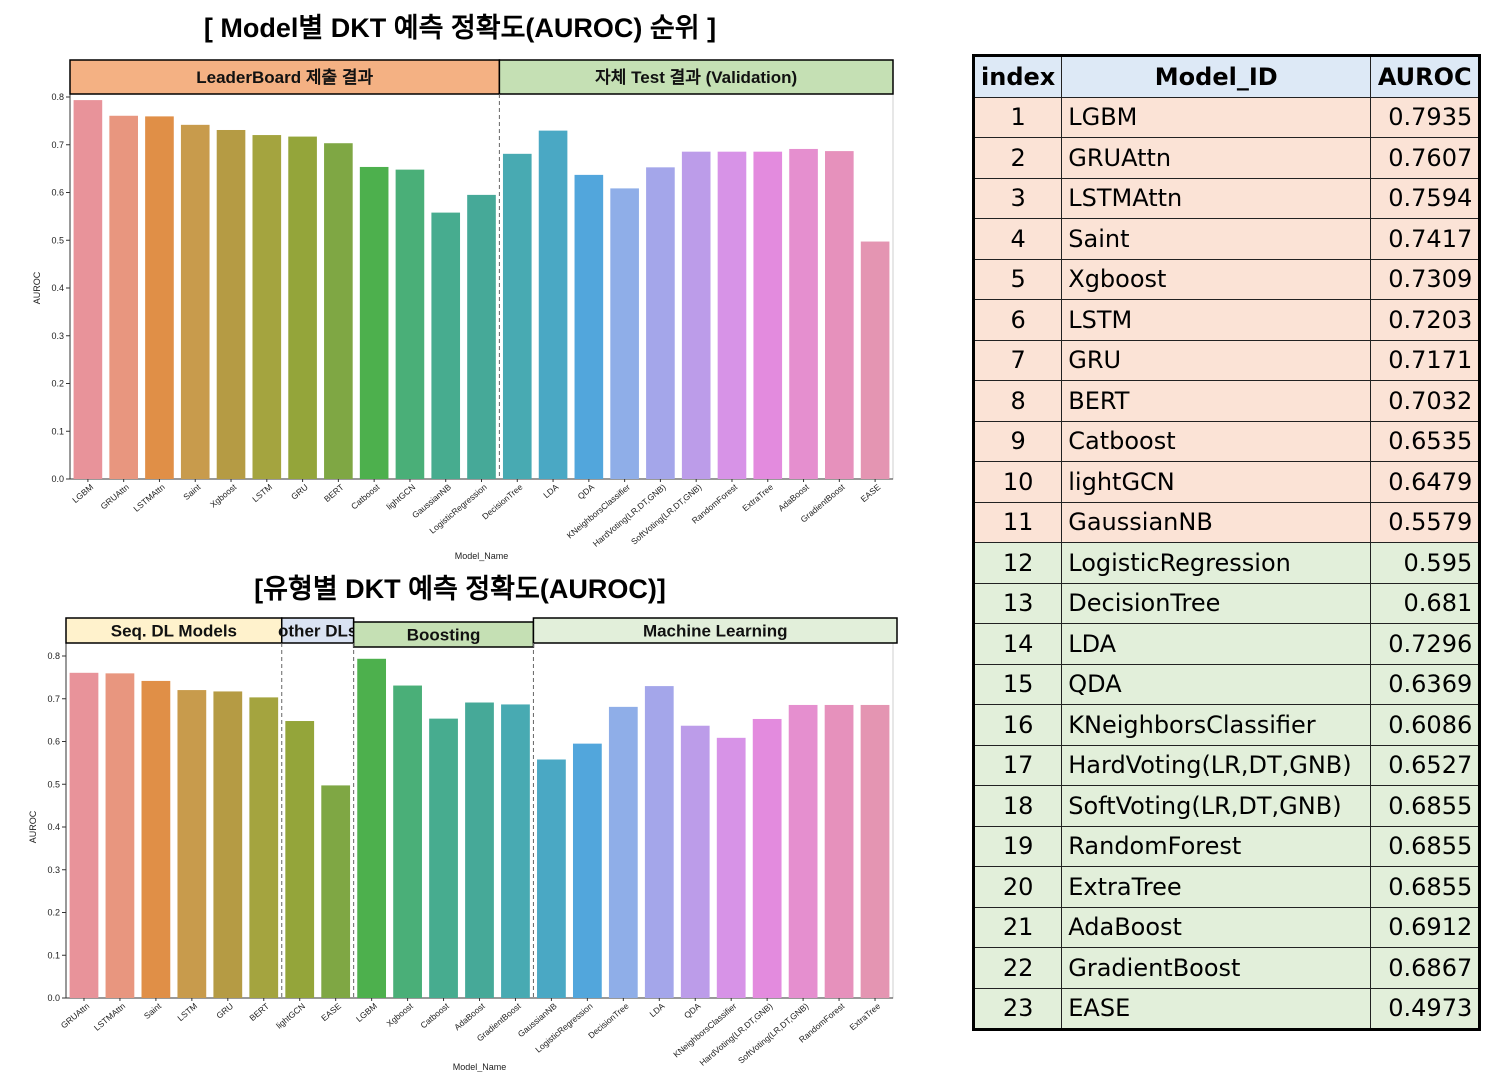 This screenshot has height=1072, width=1496. What do you see at coordinates (149, 498) in the screenshot?
I see `x-tick-label: LSTMAttn` at bounding box center [149, 498].